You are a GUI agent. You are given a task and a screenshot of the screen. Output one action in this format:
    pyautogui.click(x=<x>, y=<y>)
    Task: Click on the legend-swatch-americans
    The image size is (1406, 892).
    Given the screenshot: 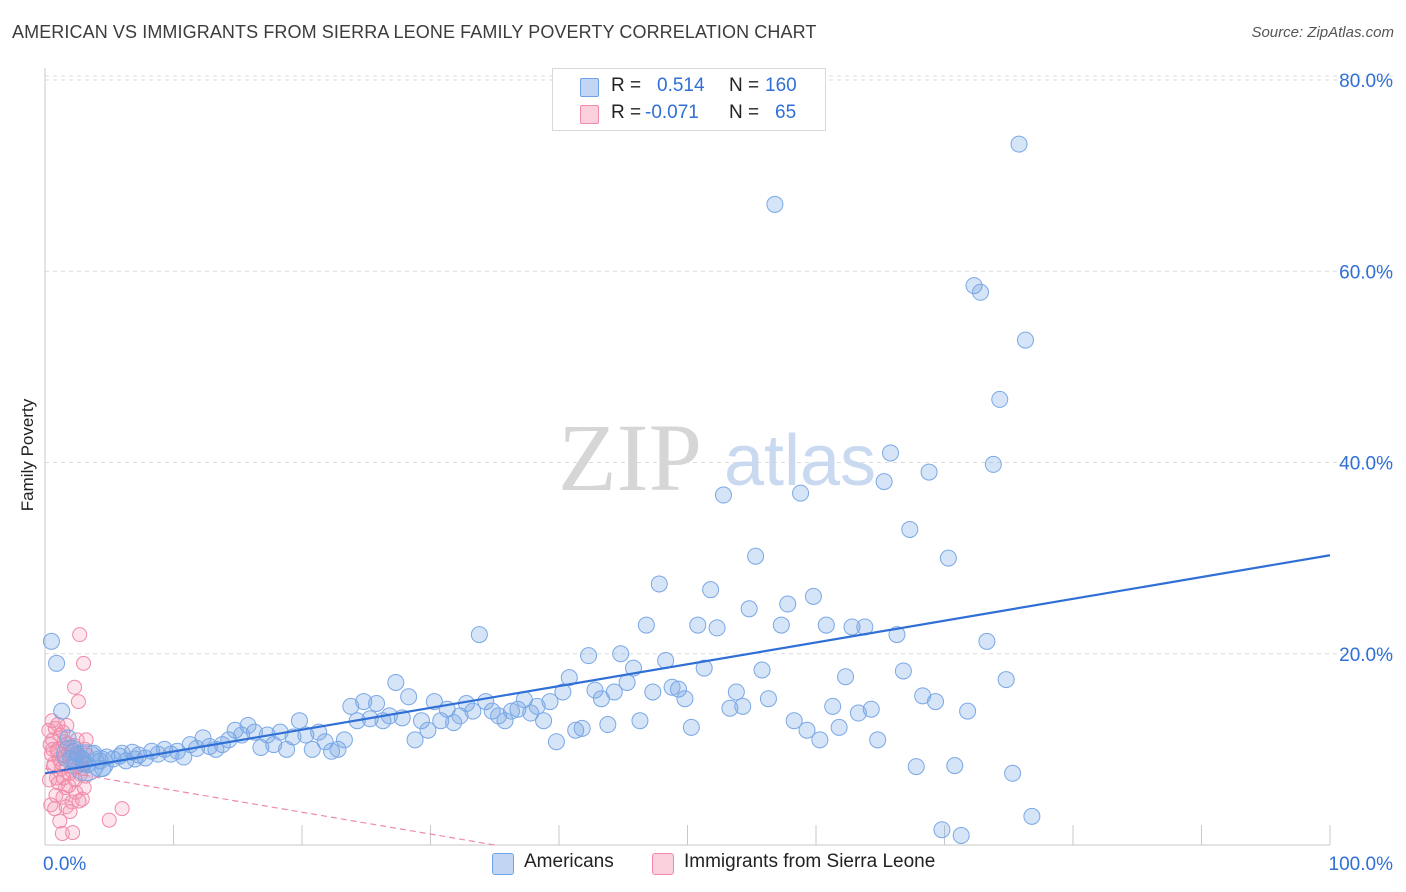 What is the action you would take?
    pyautogui.click(x=503, y=864)
    